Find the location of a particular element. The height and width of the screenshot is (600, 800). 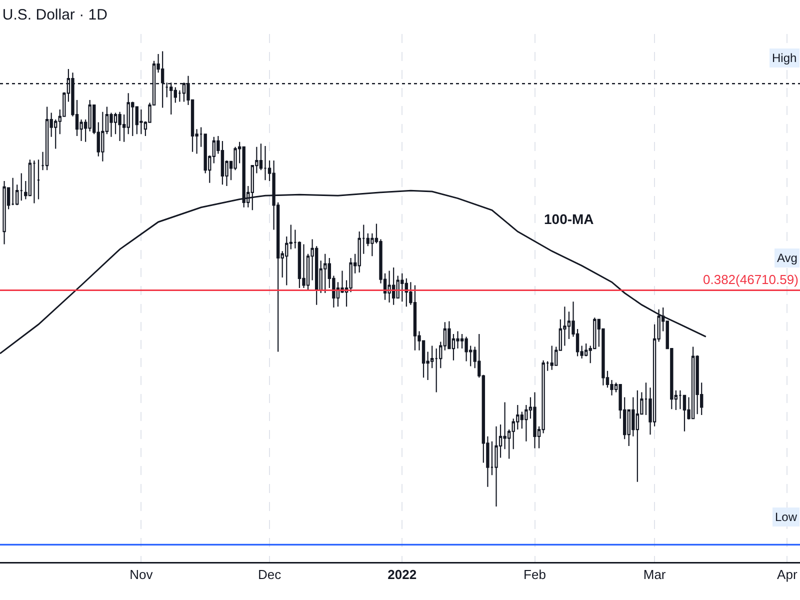

text: Low is located at coordinates (786, 517).